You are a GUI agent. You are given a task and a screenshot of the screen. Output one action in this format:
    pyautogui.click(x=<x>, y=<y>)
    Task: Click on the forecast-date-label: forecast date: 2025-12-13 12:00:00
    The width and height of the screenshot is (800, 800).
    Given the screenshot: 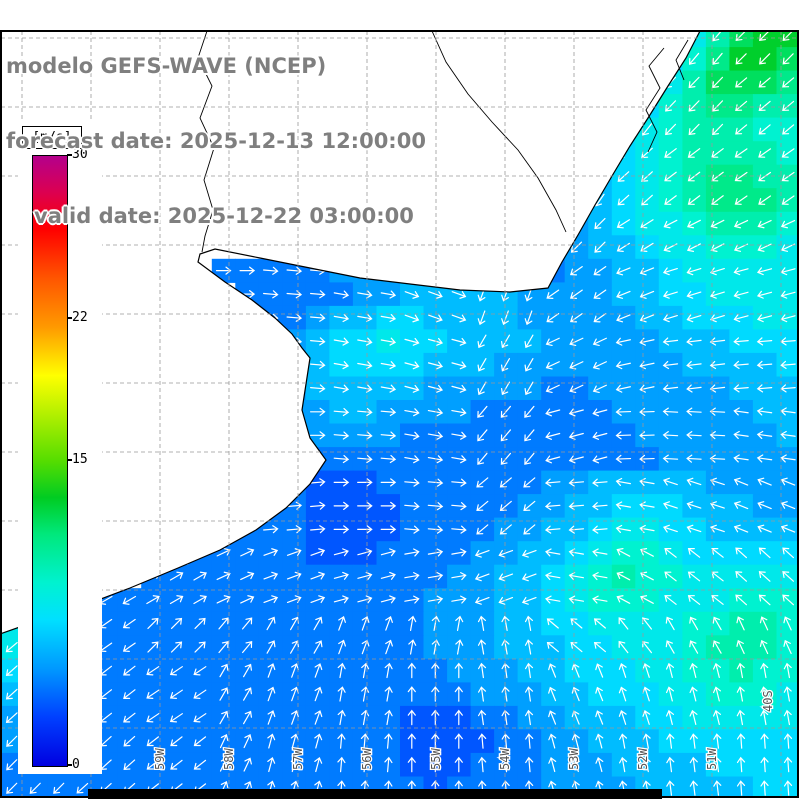 What is the action you would take?
    pyautogui.click(x=216, y=141)
    